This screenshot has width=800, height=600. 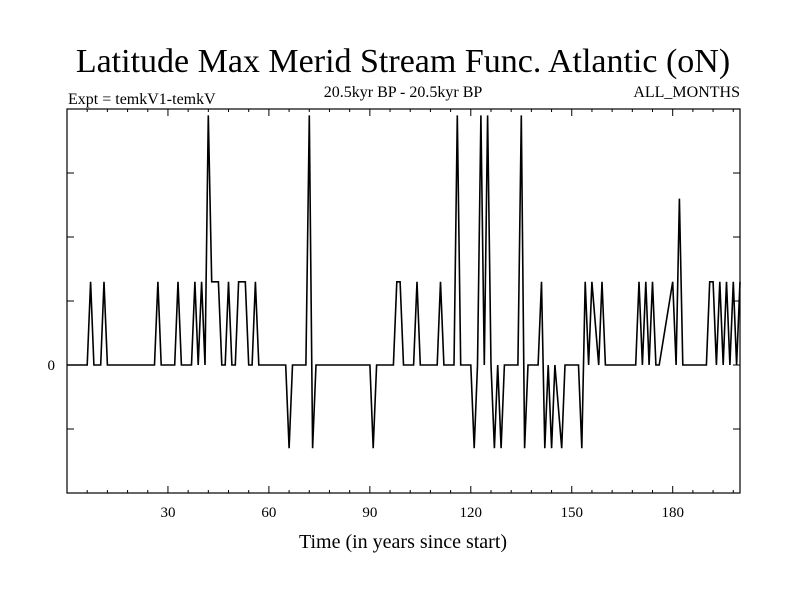 What do you see at coordinates (686, 92) in the screenshot?
I see `months-label: ALL_MONTHS` at bounding box center [686, 92].